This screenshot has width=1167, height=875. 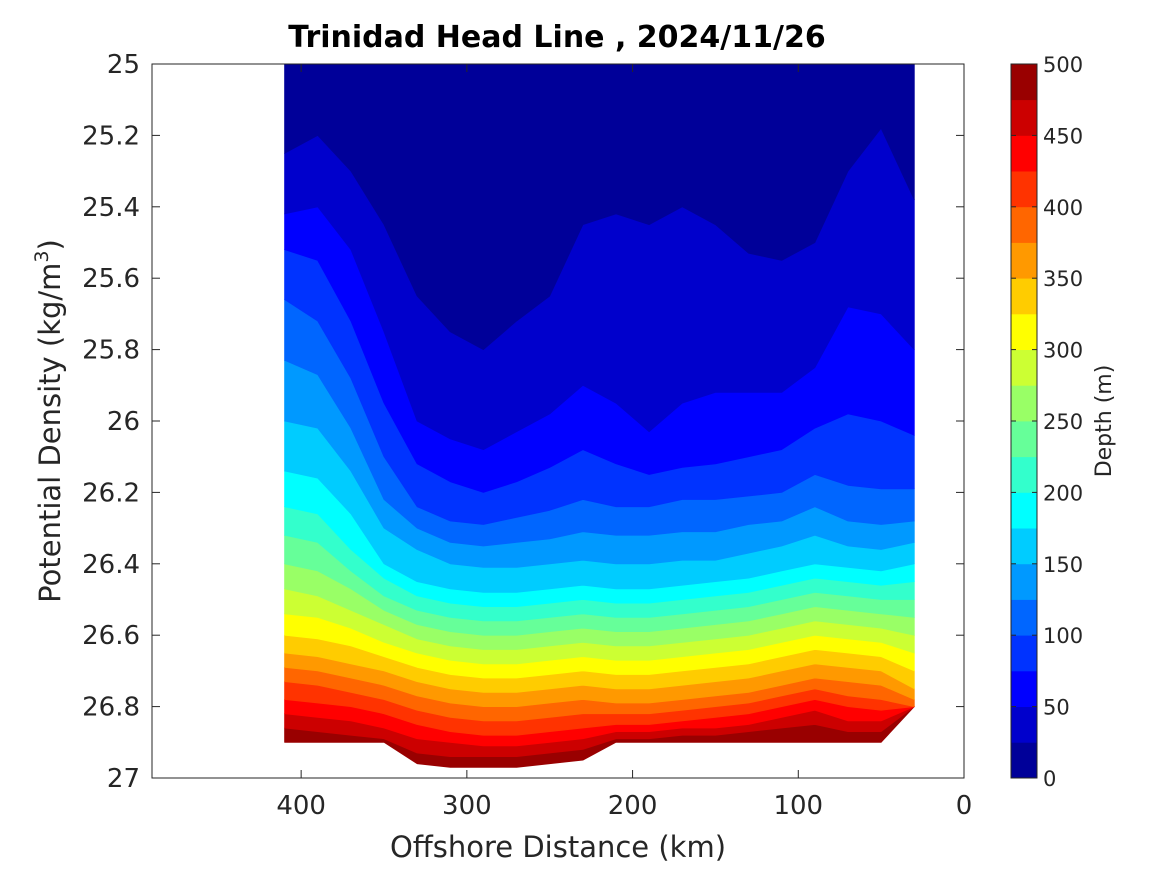 I want to click on y-tick-label: 25.8, so click(x=111, y=351).